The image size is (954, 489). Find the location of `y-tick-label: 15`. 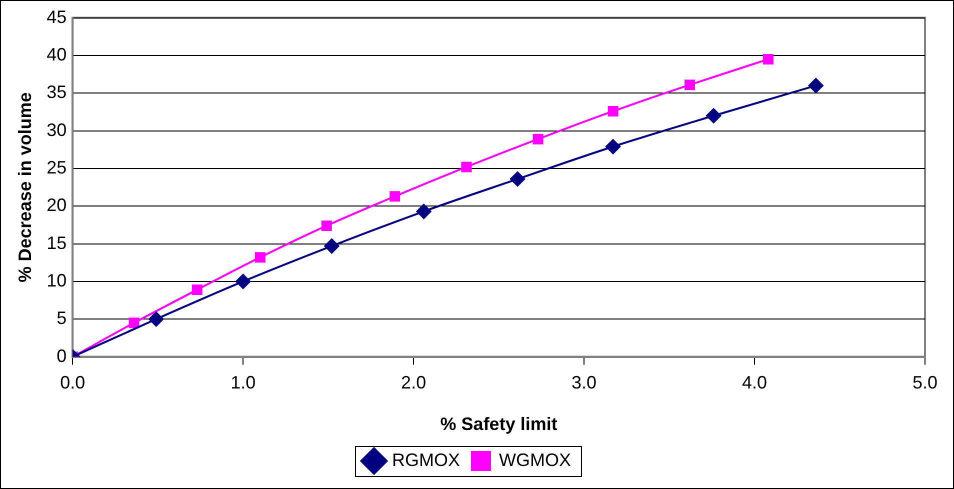

y-tick-label: 15 is located at coordinates (56, 242).